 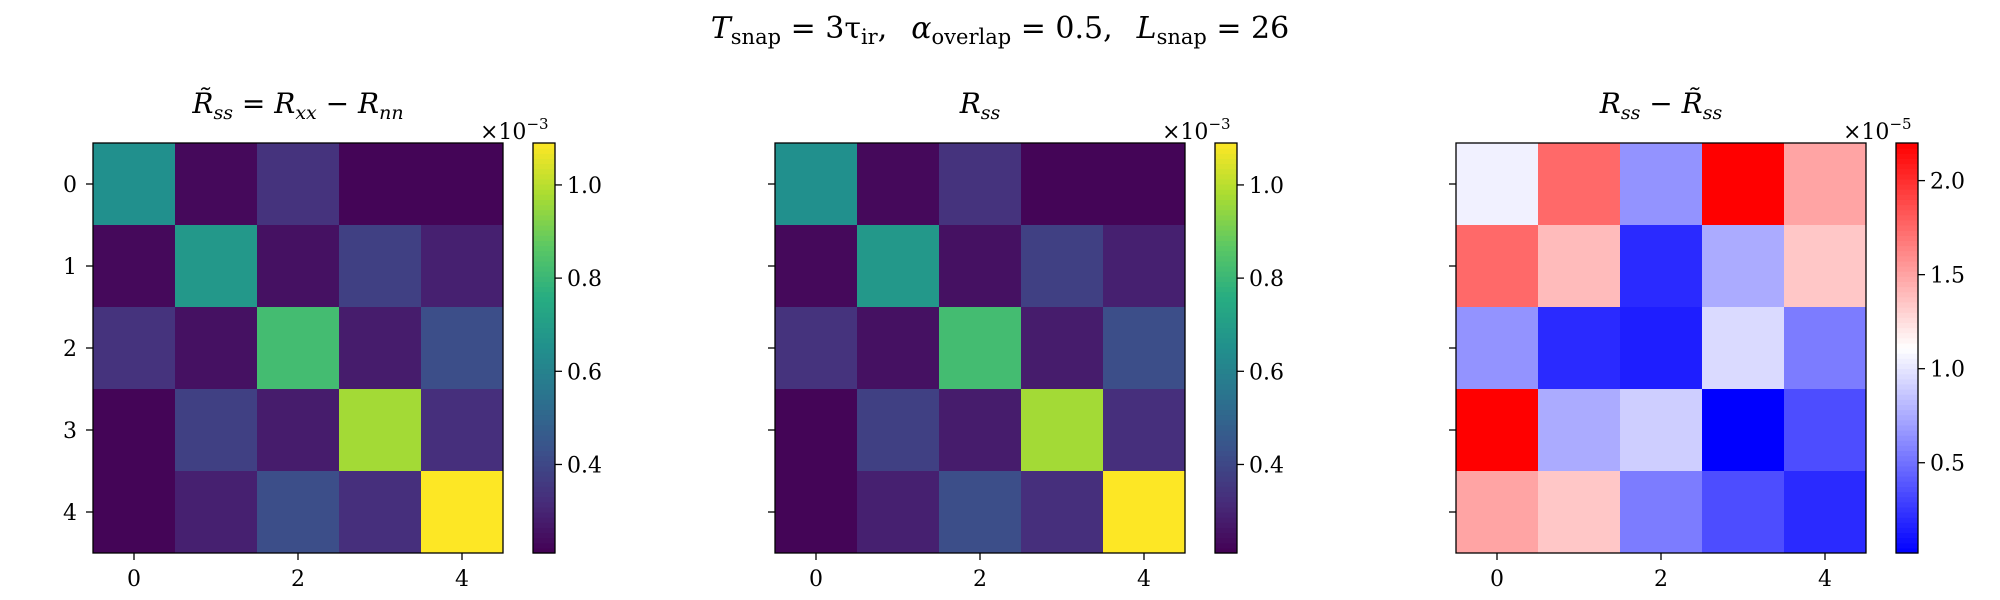 I want to click on y-tick-label-4: 4, so click(x=70, y=513).